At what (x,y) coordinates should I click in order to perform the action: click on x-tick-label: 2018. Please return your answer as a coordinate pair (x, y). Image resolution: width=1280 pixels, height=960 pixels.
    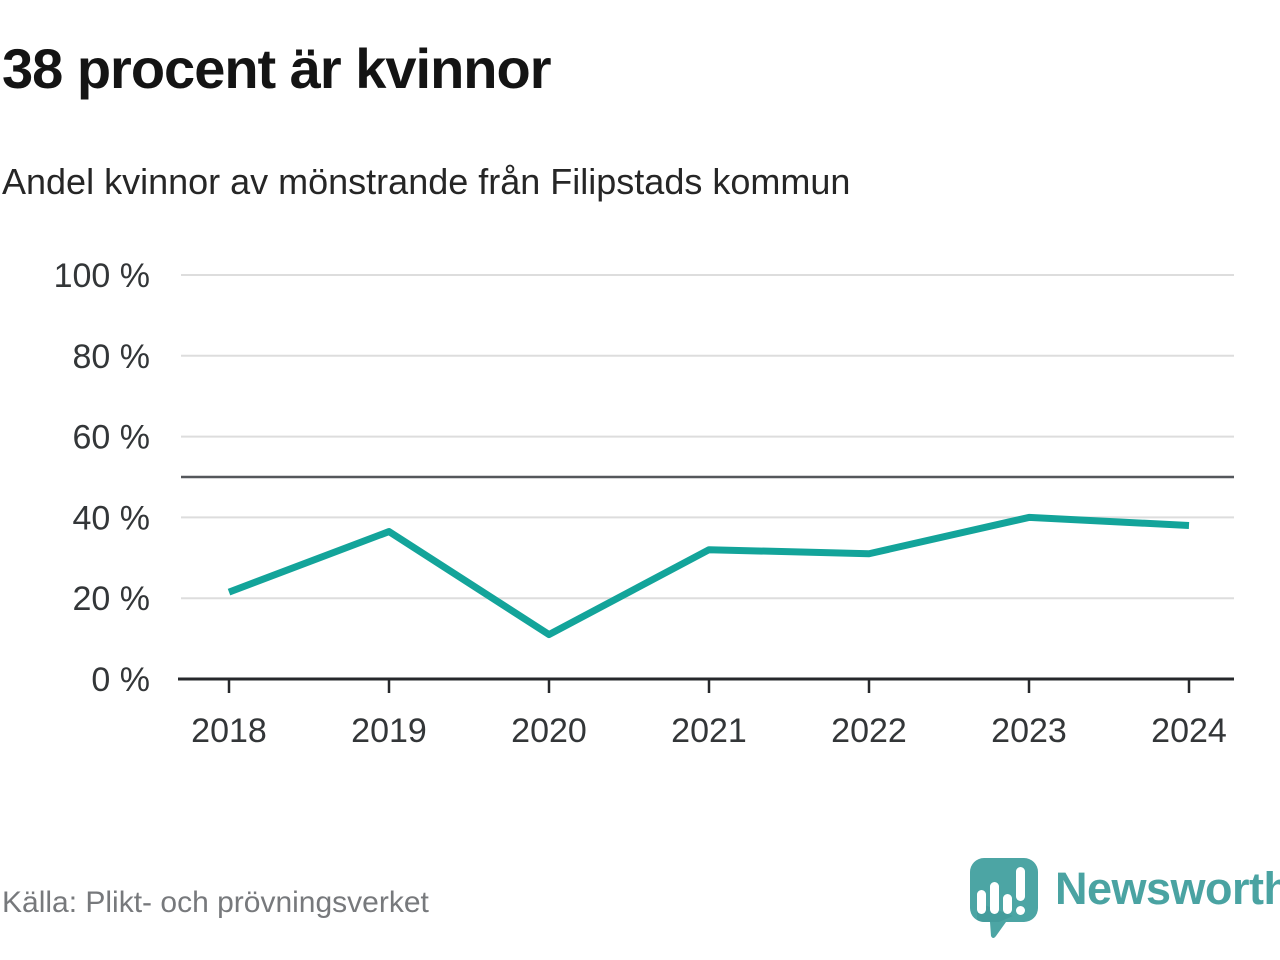
    Looking at the image, I should click on (229, 731).